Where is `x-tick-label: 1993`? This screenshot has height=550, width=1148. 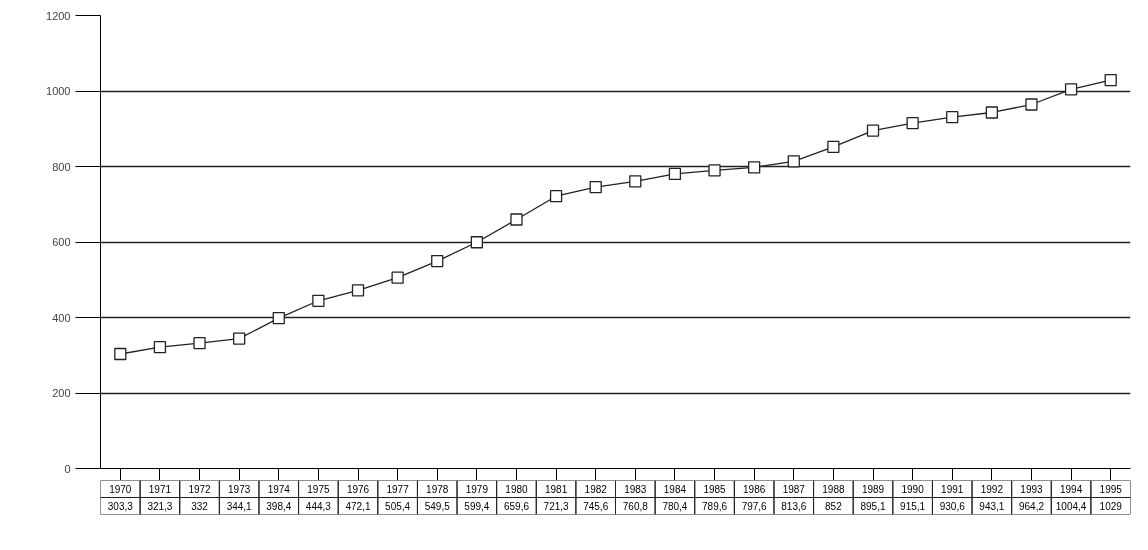
x-tick-label: 1993 is located at coordinates (1032, 489).